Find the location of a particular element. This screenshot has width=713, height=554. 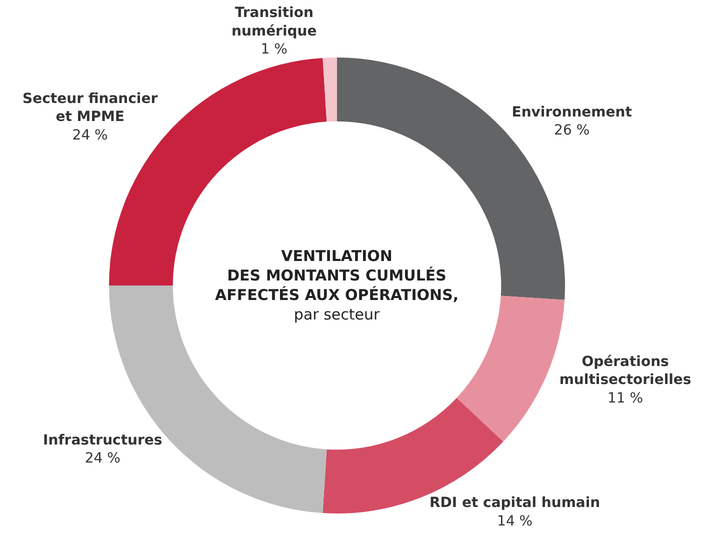

data-label: 26 % is located at coordinates (572, 130).